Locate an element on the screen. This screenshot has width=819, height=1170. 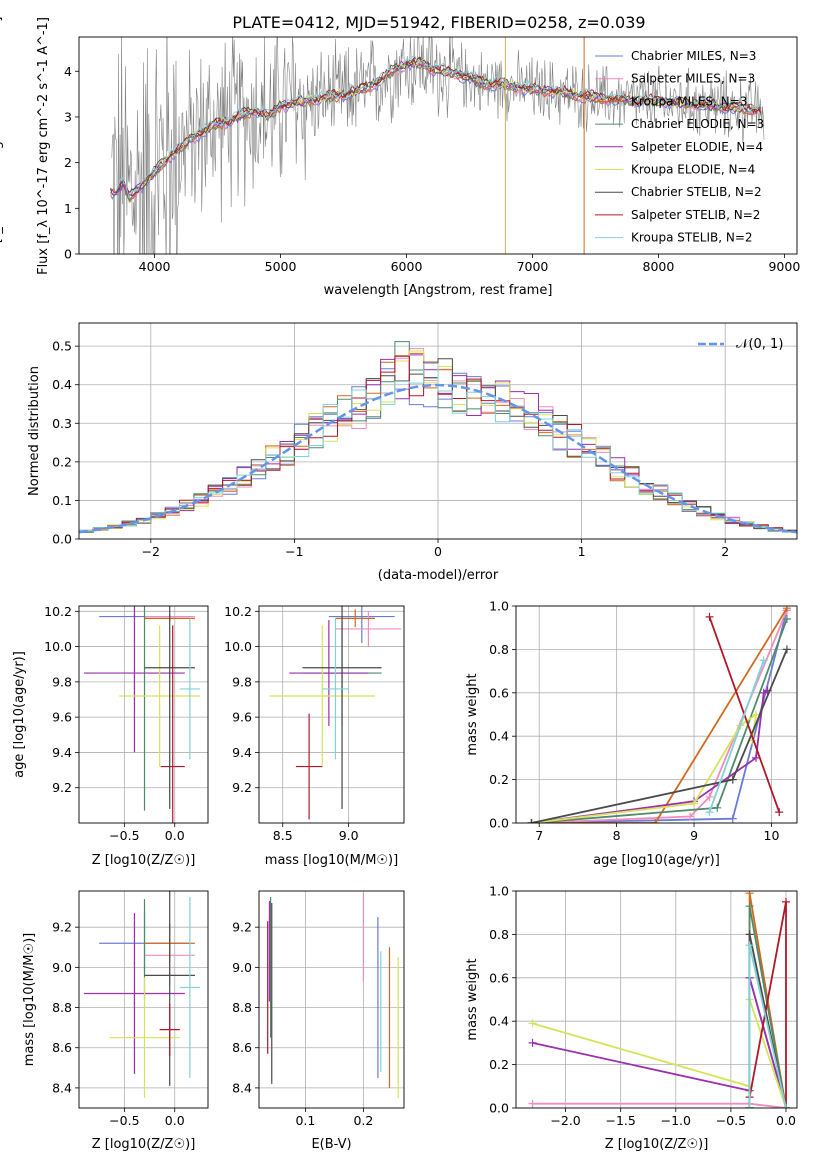
x-tick-label: 2 is located at coordinates (725, 551).